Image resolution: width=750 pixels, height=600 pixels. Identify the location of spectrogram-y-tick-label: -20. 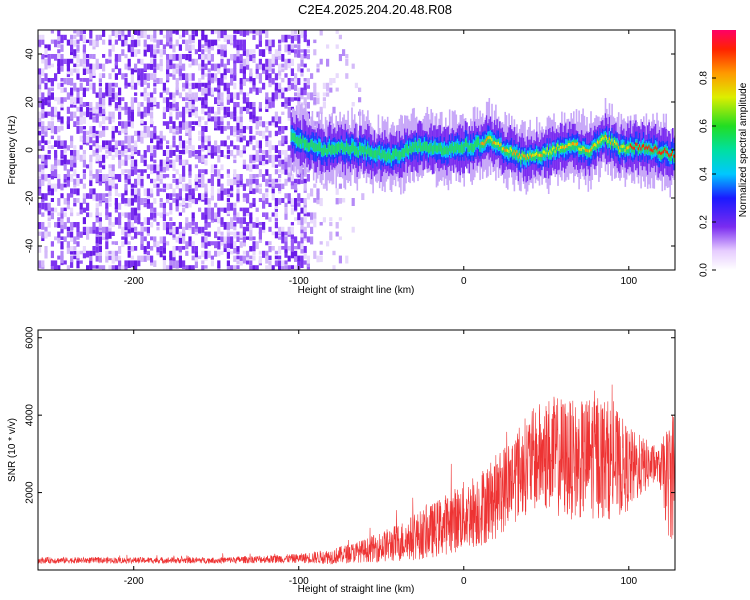
(30, 197).